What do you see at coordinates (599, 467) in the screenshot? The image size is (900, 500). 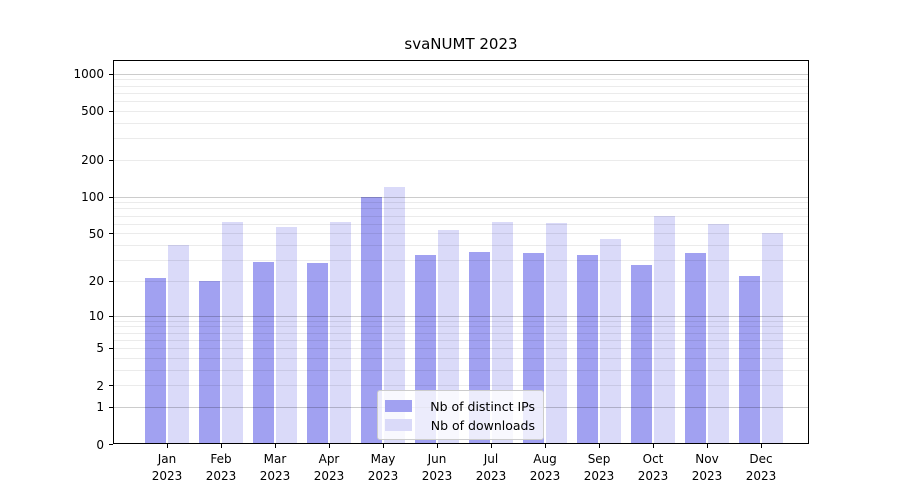 I see `x-tick-label: Sep 2023` at bounding box center [599, 467].